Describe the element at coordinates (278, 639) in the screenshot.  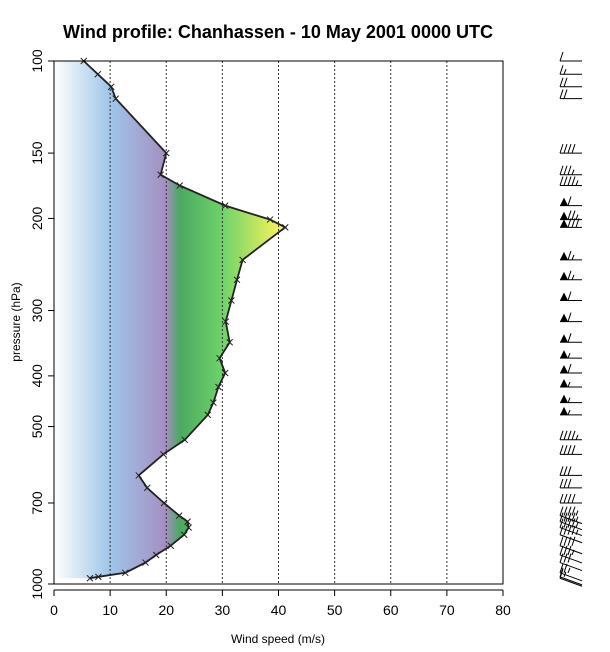
I see `x-axis-label: Wind speed (m/s)` at that location.